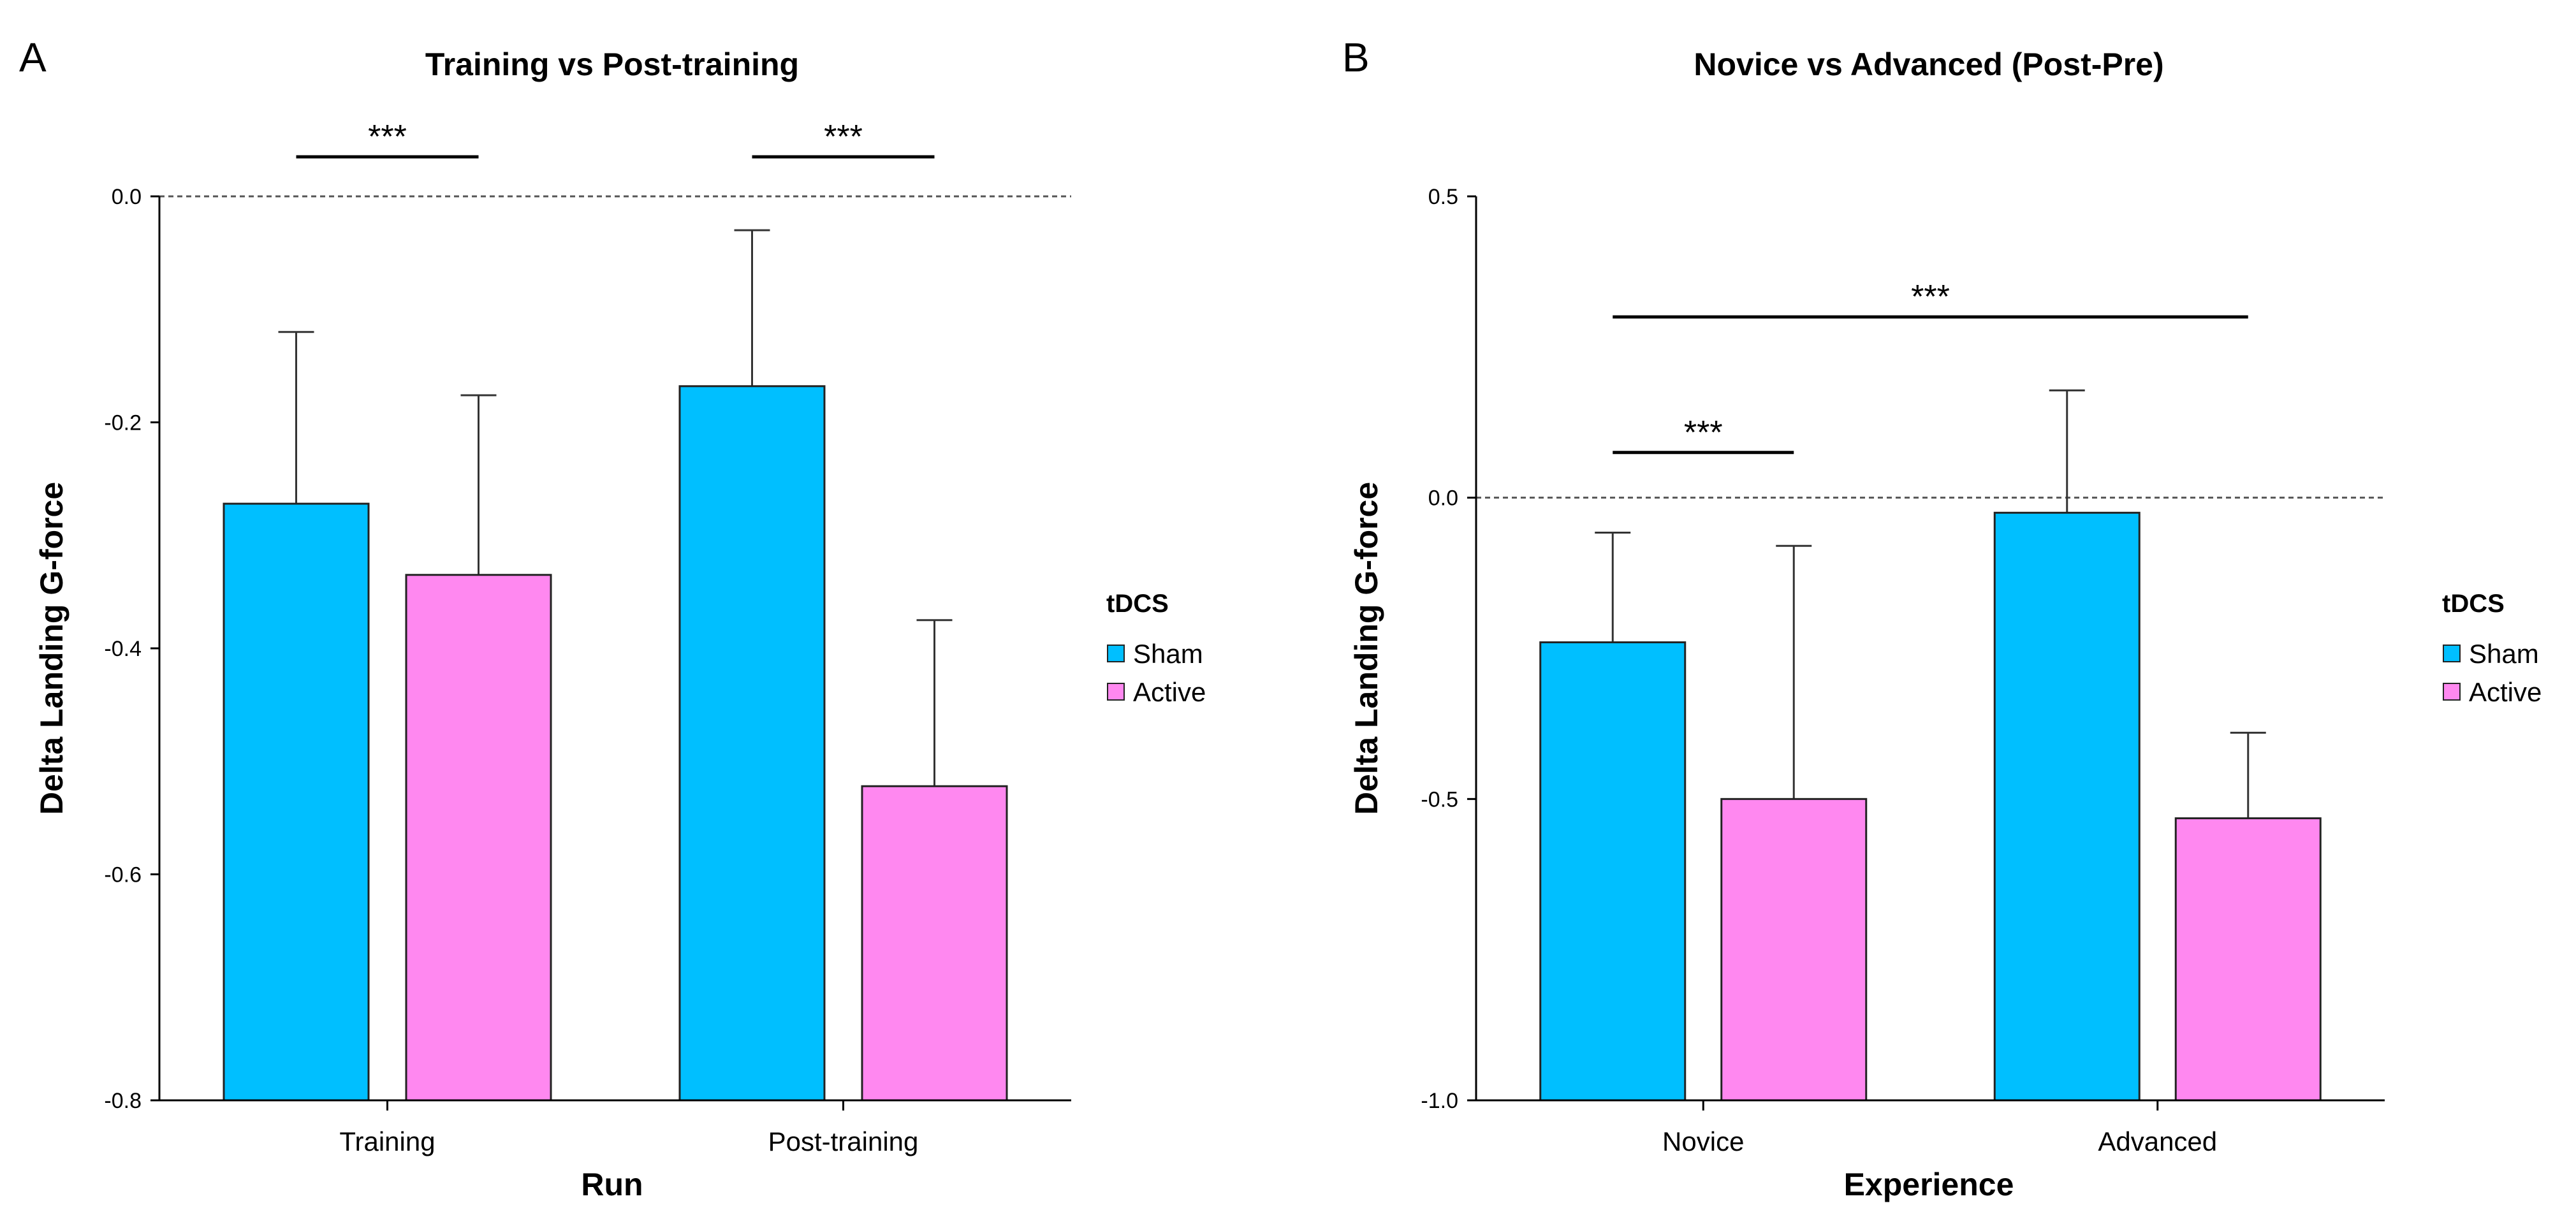  Describe the element at coordinates (1168, 654) in the screenshot. I see `panel-a-legend-label-sham: Sham` at that location.